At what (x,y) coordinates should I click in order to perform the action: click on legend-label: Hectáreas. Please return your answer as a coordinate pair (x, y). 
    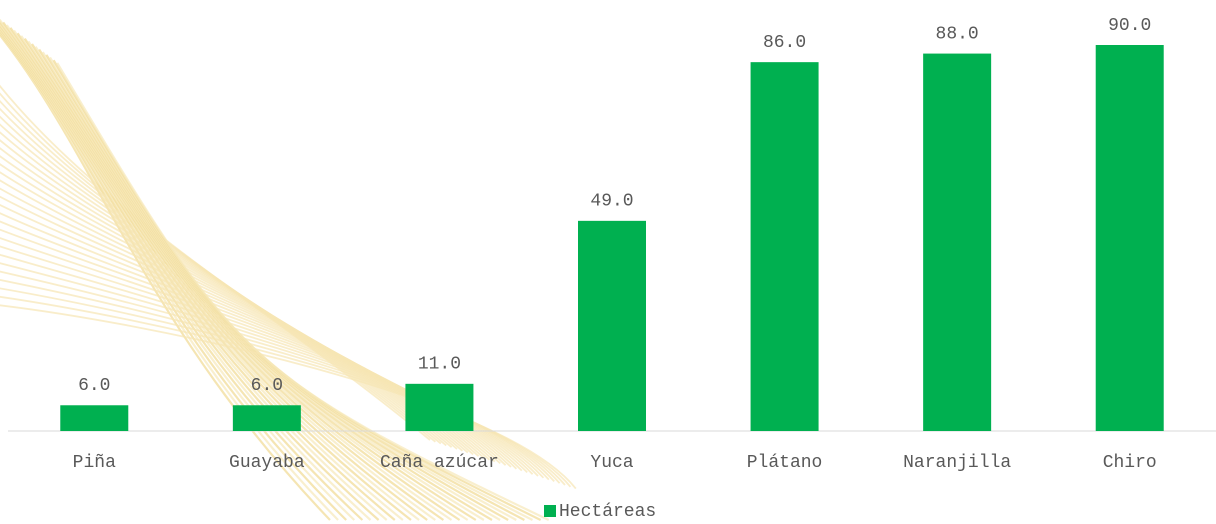
    Looking at the image, I should click on (607, 512).